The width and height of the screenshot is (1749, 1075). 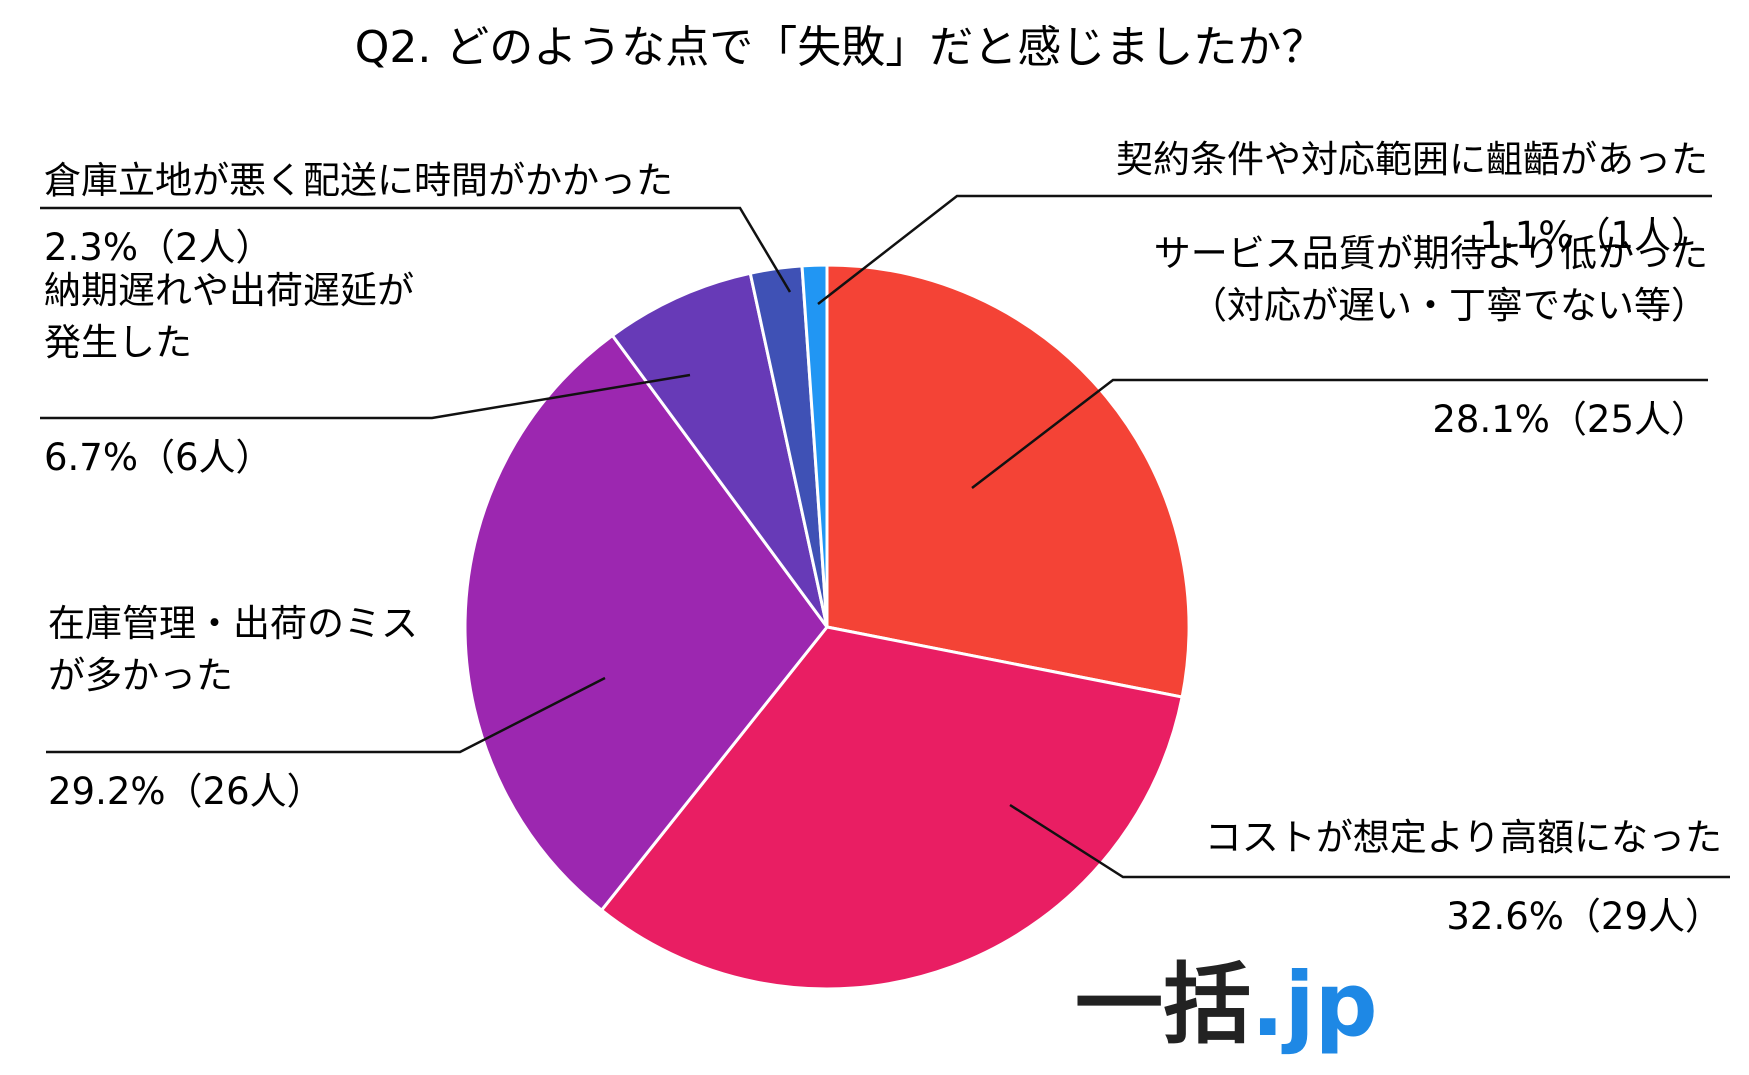 What do you see at coordinates (1431, 253) in the screenshot?
I see `slice-label: サービス品質が期待より低かった` at bounding box center [1431, 253].